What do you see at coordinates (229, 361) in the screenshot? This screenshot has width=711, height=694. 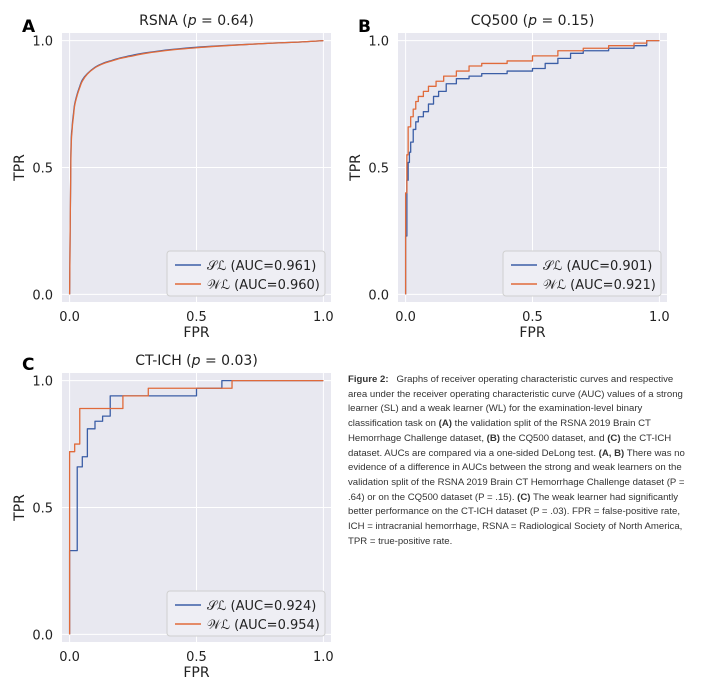 I see `chart-title-part: = 0.03)` at bounding box center [229, 361].